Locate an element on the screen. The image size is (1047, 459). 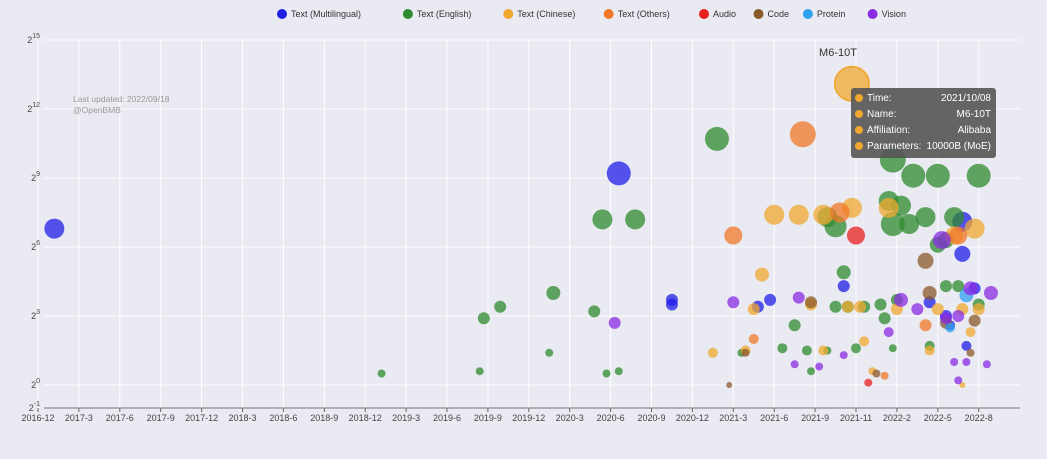
x-tick-label: 2016-12 is located at coordinates (37, 418).